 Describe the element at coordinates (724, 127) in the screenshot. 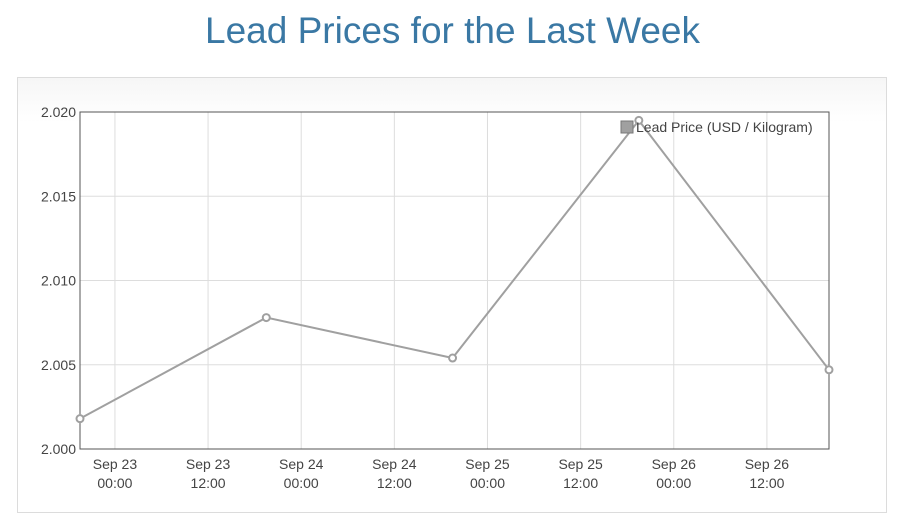

I see `legend-label: Lead Price (USD / Kilogram)` at that location.